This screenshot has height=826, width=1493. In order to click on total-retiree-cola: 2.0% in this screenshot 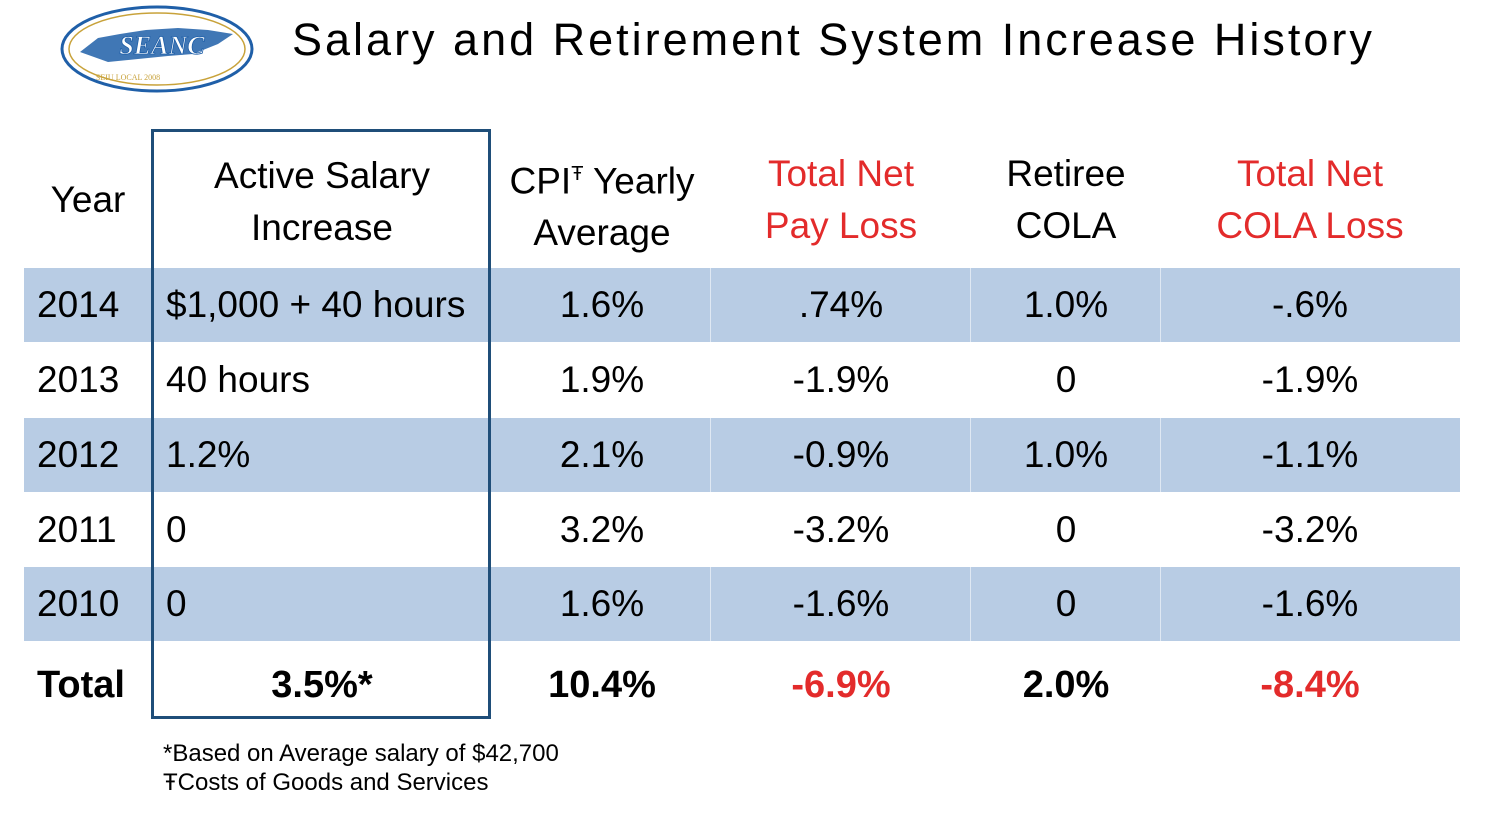, I will do `click(1066, 684)`.